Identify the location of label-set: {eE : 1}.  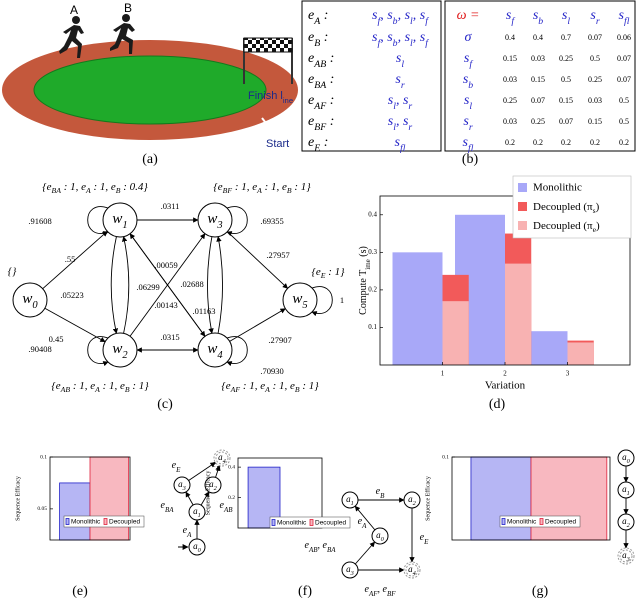
(328, 273).